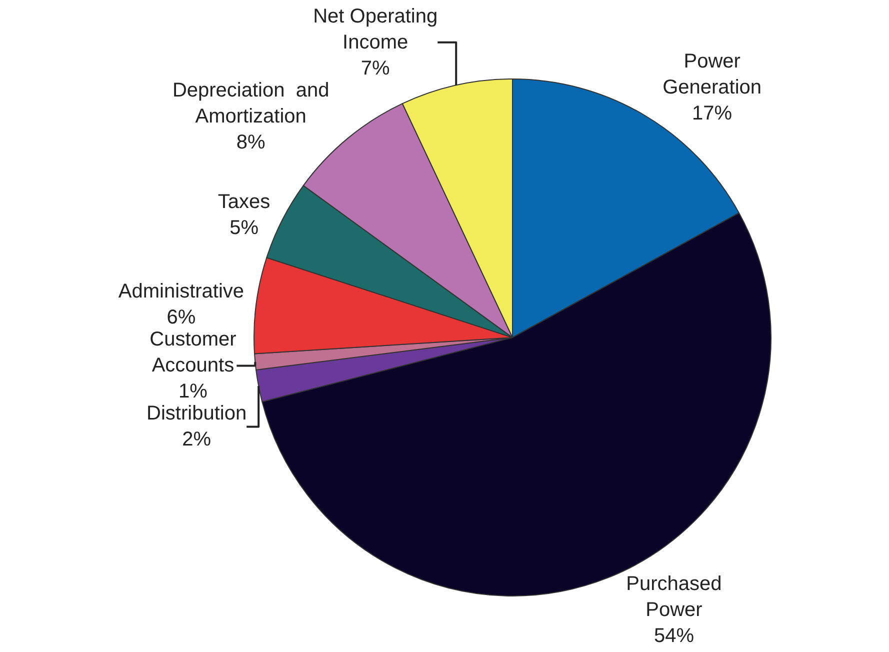  What do you see at coordinates (181, 317) in the screenshot?
I see `data-label: 6%` at bounding box center [181, 317].